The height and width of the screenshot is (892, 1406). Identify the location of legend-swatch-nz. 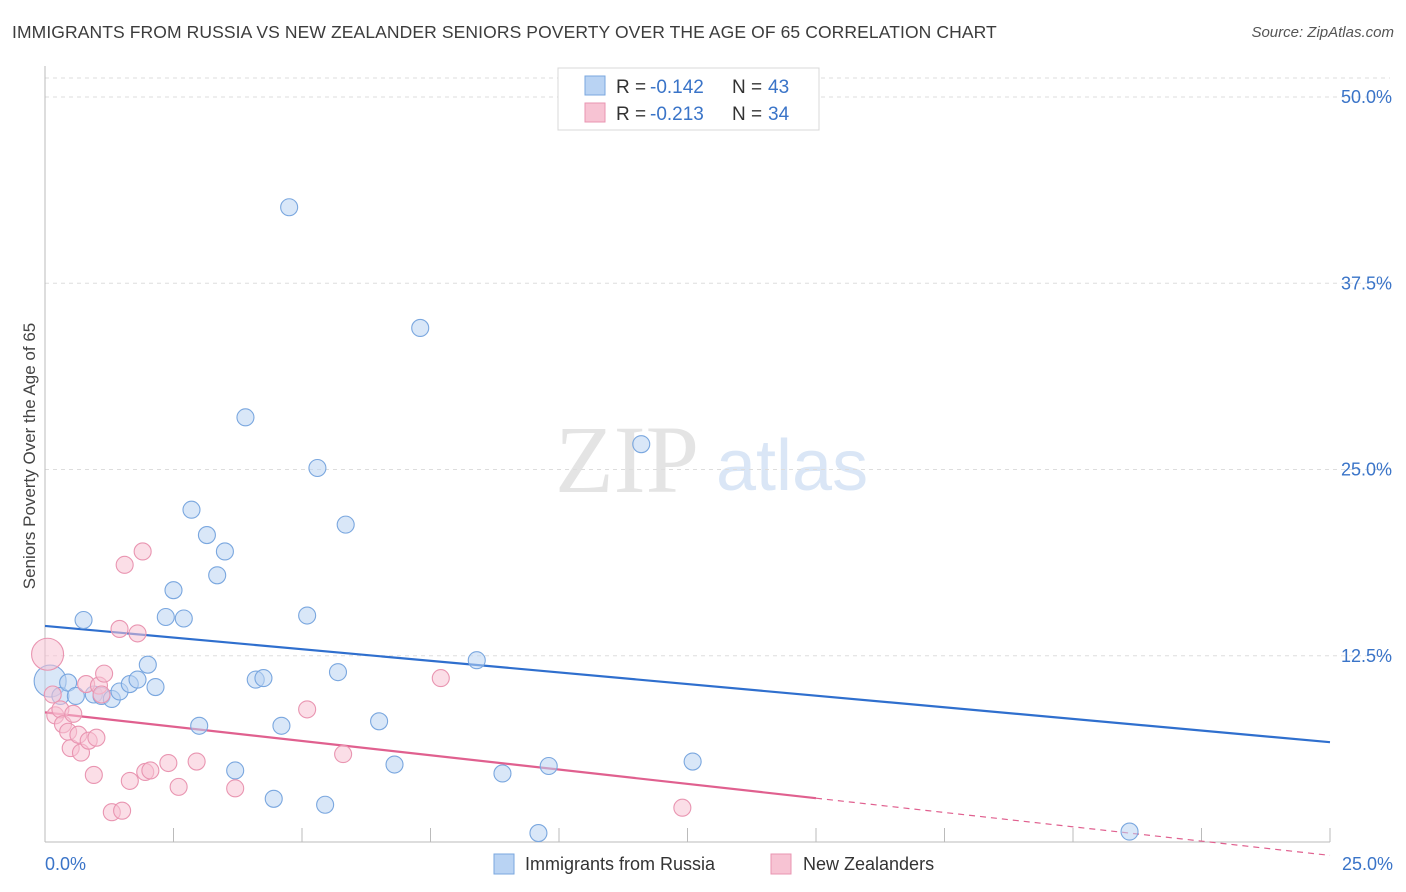
(595, 112).